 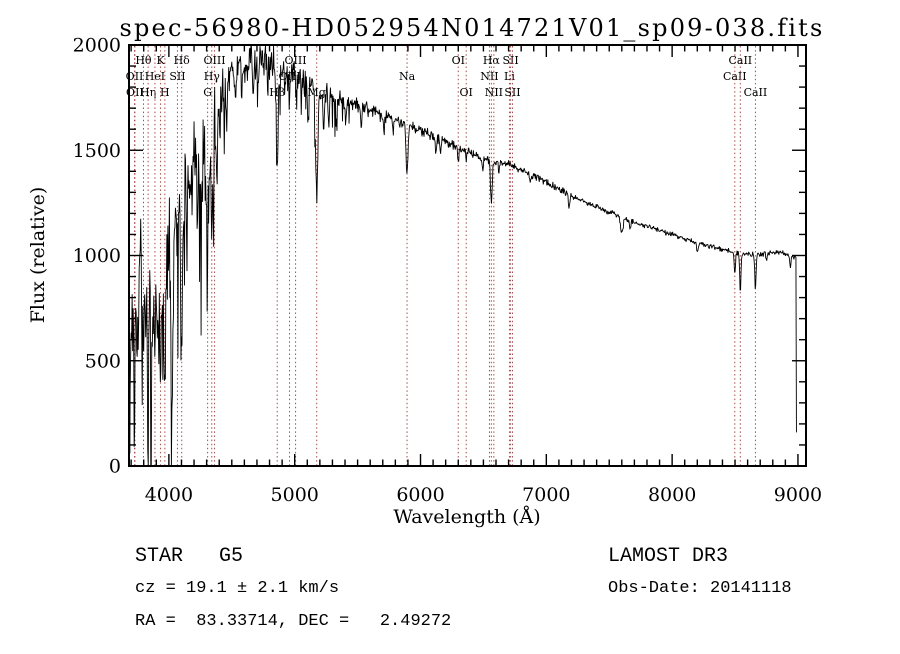 What do you see at coordinates (160, 60) in the screenshot?
I see `spectral-line-label: K` at bounding box center [160, 60].